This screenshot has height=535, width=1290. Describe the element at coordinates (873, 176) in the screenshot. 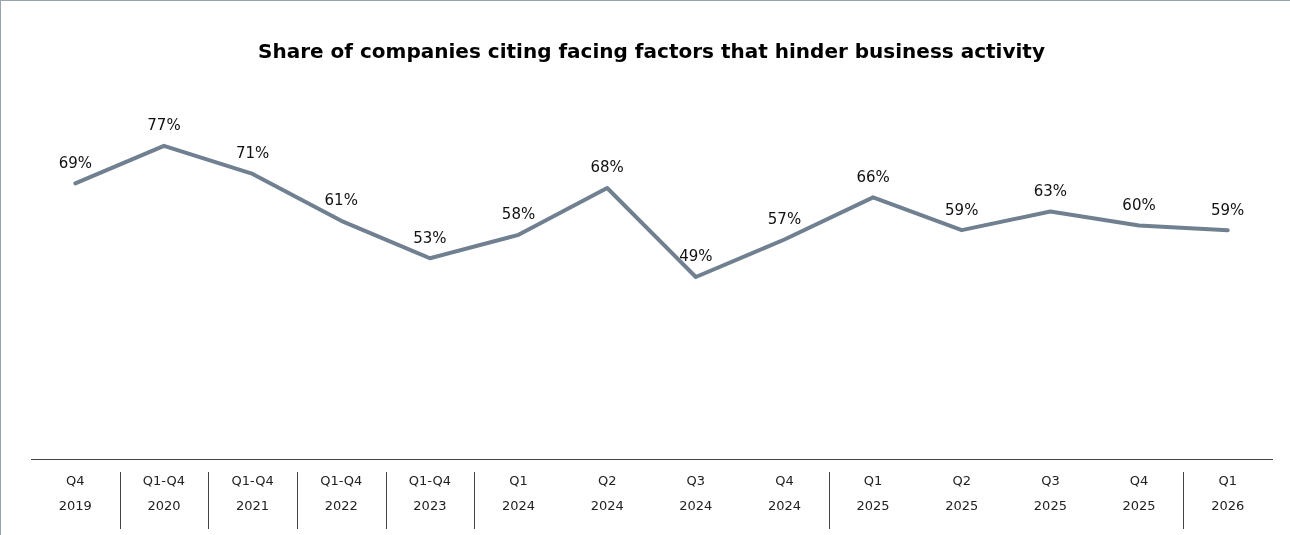

I see `data-label: 66%` at that location.